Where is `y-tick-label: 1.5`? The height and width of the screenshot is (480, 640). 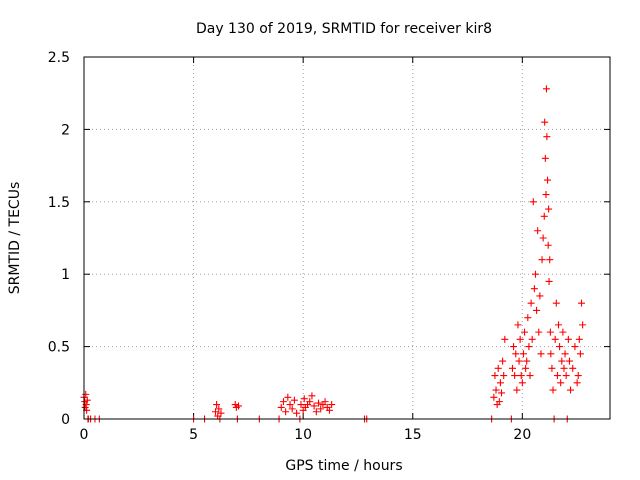 y-tick-label: 1.5 is located at coordinates (59, 203).